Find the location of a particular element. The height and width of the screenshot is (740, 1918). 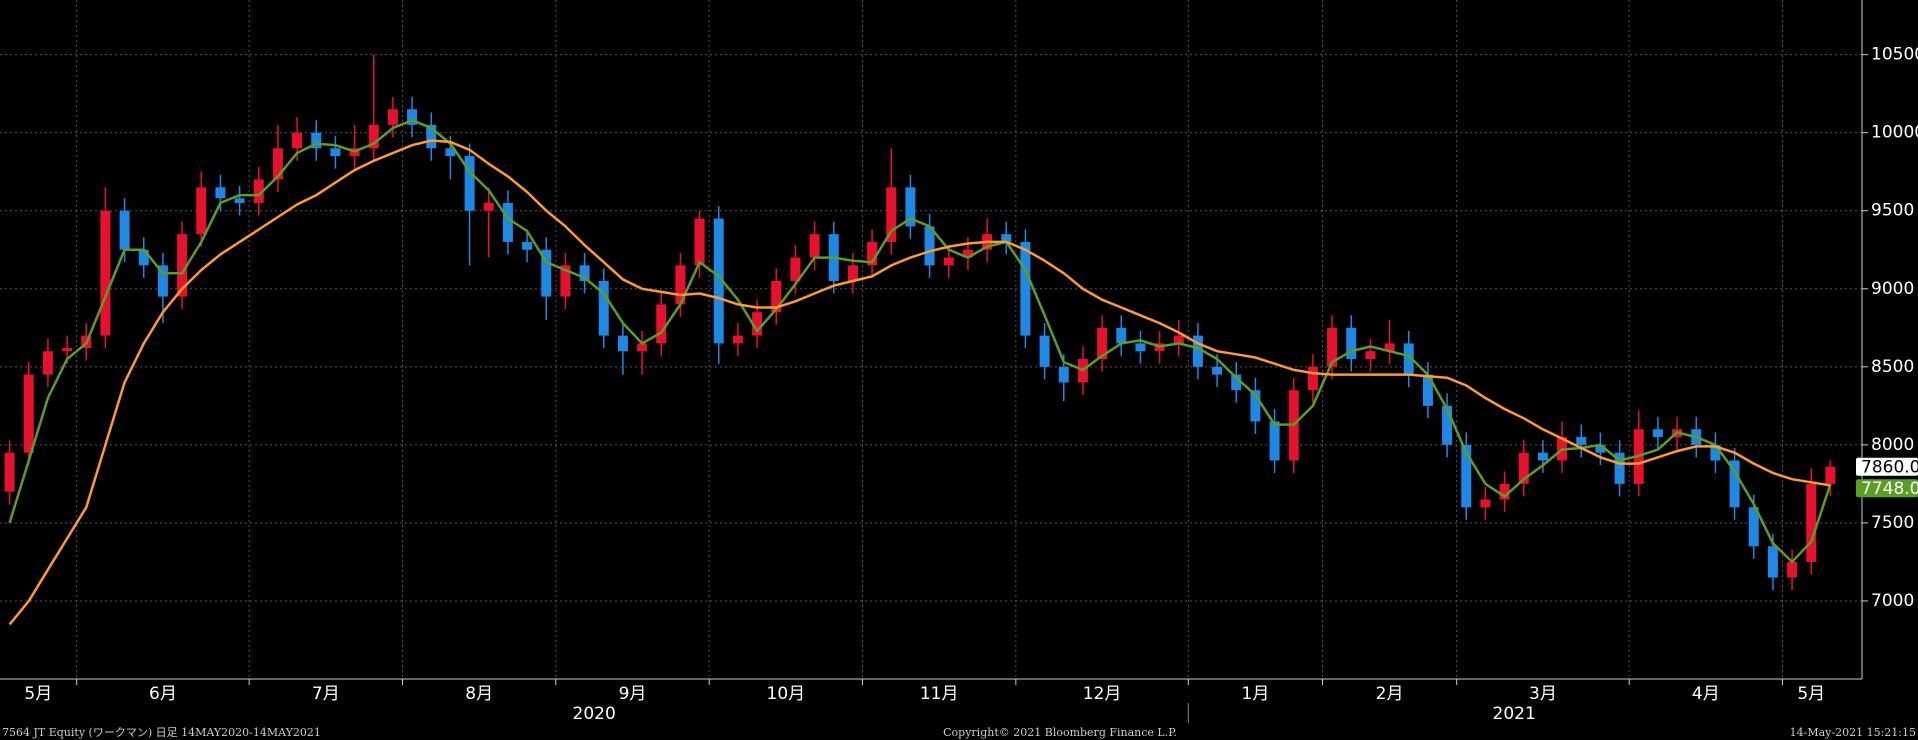

x-tick-label: 10月 is located at coordinates (786, 694).